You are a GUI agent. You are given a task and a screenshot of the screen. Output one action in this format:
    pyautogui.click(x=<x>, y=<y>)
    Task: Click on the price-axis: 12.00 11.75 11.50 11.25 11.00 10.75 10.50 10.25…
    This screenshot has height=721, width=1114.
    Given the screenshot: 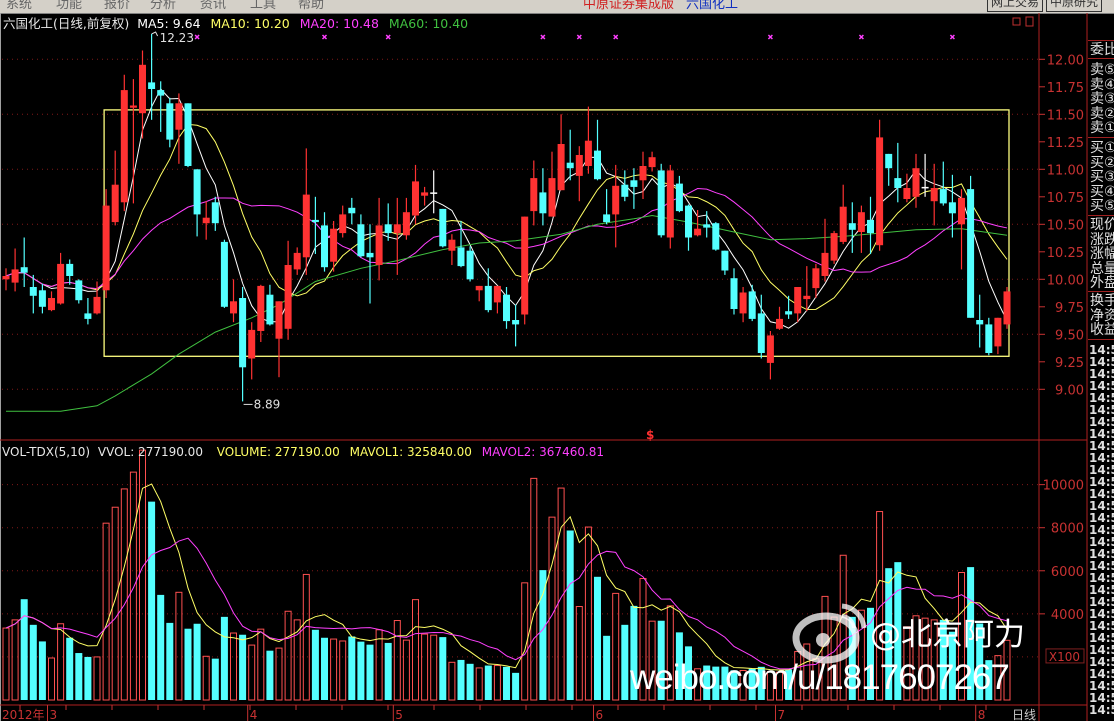 What is the action you would take?
    pyautogui.click(x=1061, y=225)
    